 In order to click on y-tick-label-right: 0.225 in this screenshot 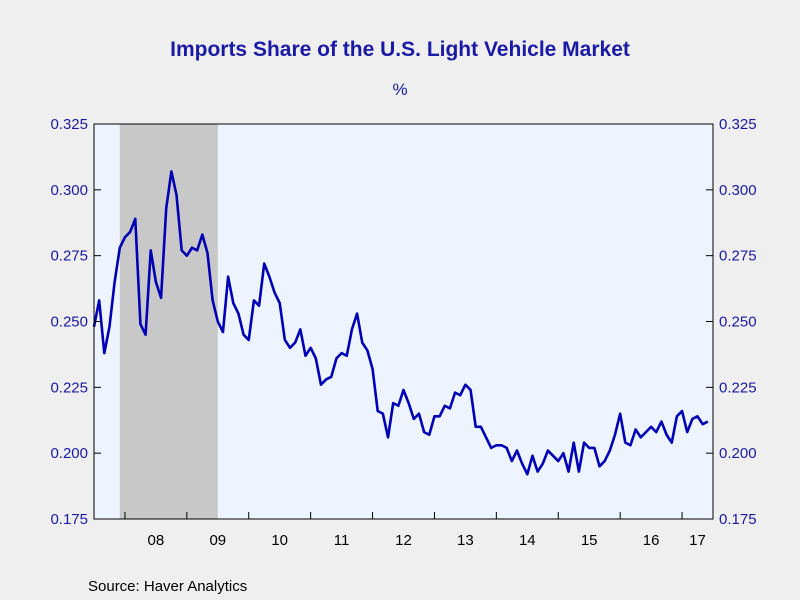, I will do `click(738, 387)`.